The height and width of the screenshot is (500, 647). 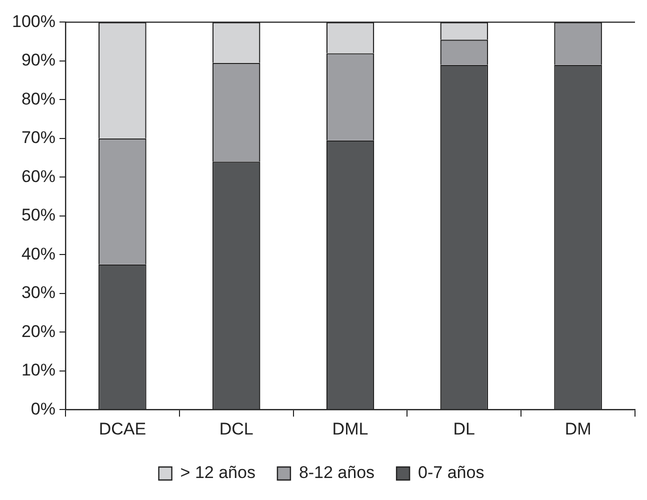 What do you see at coordinates (38, 370) in the screenshot?
I see `y-tick-label: 10%` at bounding box center [38, 370].